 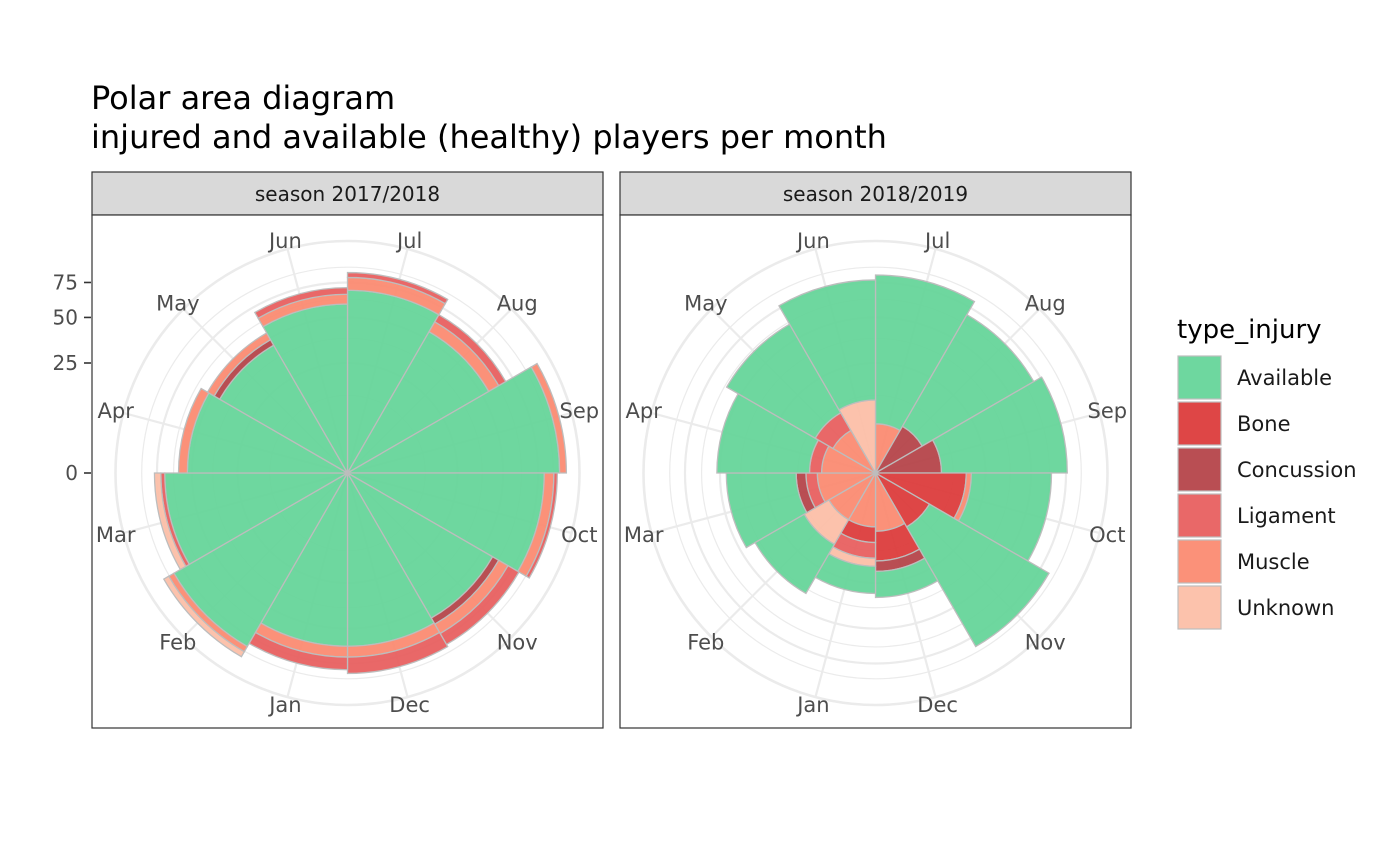 I want to click on wedge-feb-unknown, so click(x=204, y=616).